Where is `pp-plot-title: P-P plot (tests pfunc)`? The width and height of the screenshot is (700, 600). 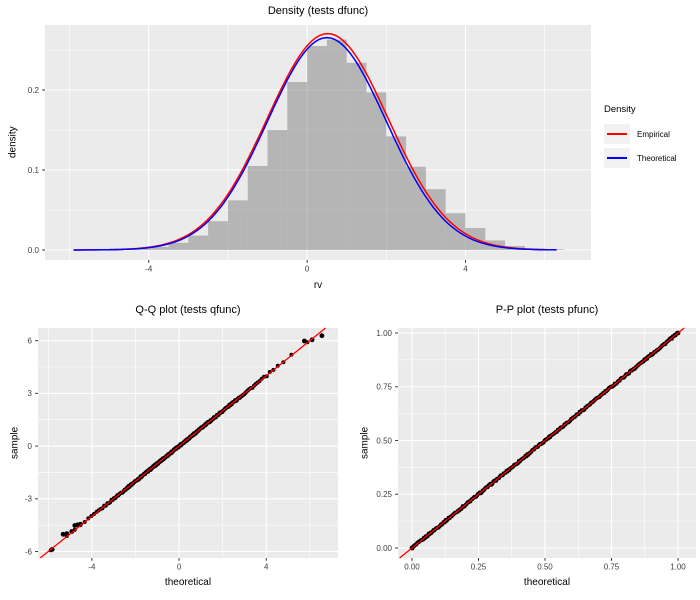
pp-plot-title: P-P plot (tests pfunc) is located at coordinates (547, 310).